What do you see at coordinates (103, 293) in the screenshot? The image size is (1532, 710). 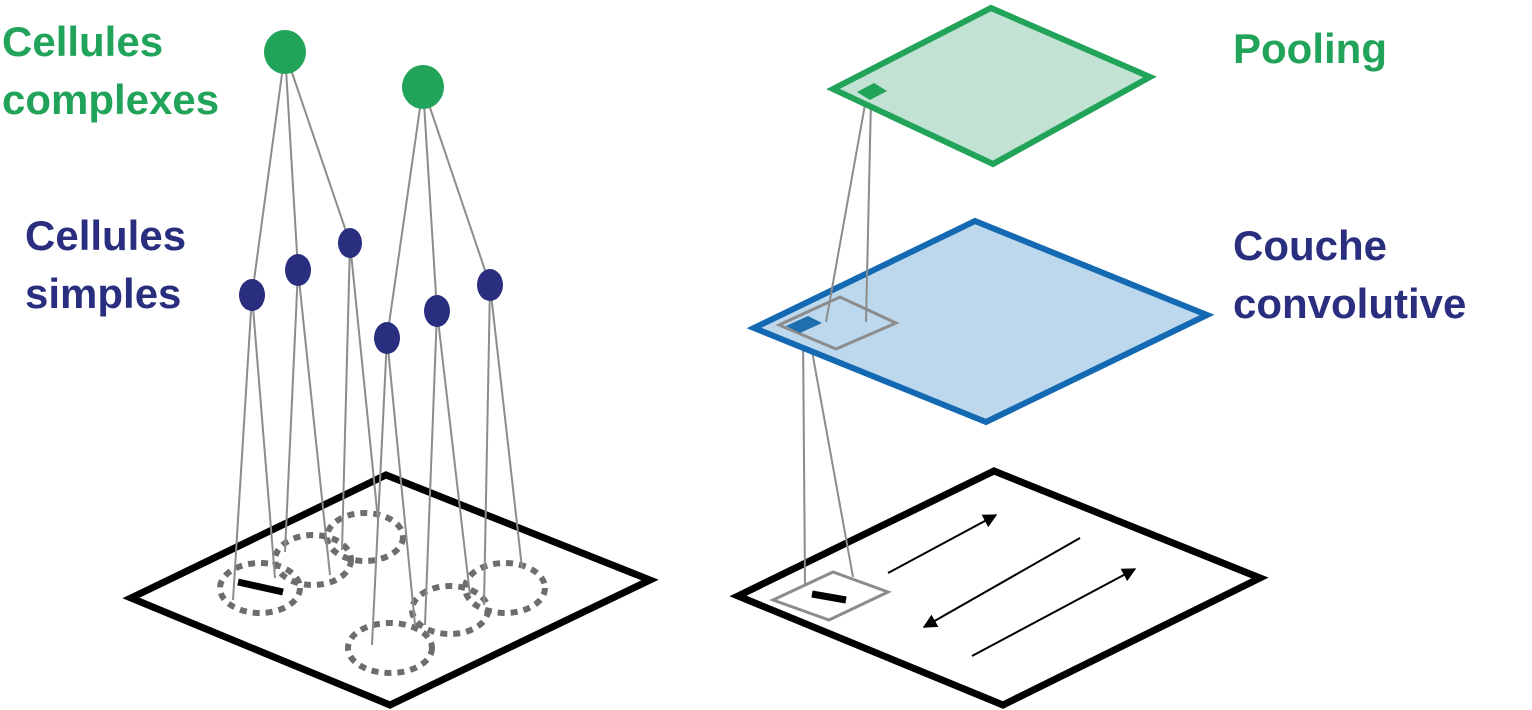 I see `simple-cells-label-line2: simples` at bounding box center [103, 293].